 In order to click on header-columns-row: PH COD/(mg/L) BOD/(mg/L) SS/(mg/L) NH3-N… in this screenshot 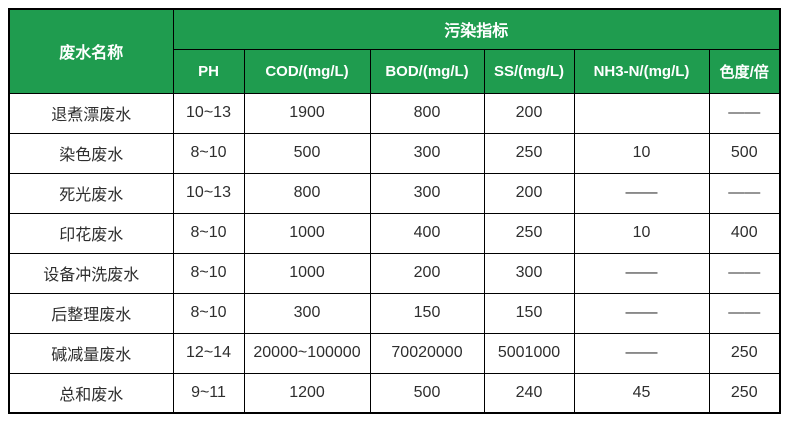, I will do `click(395, 71)`.